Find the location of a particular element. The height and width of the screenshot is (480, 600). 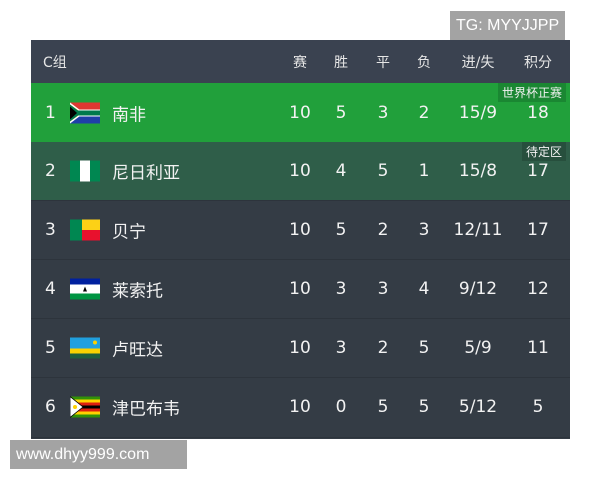

rank: 3 is located at coordinates (50, 229).